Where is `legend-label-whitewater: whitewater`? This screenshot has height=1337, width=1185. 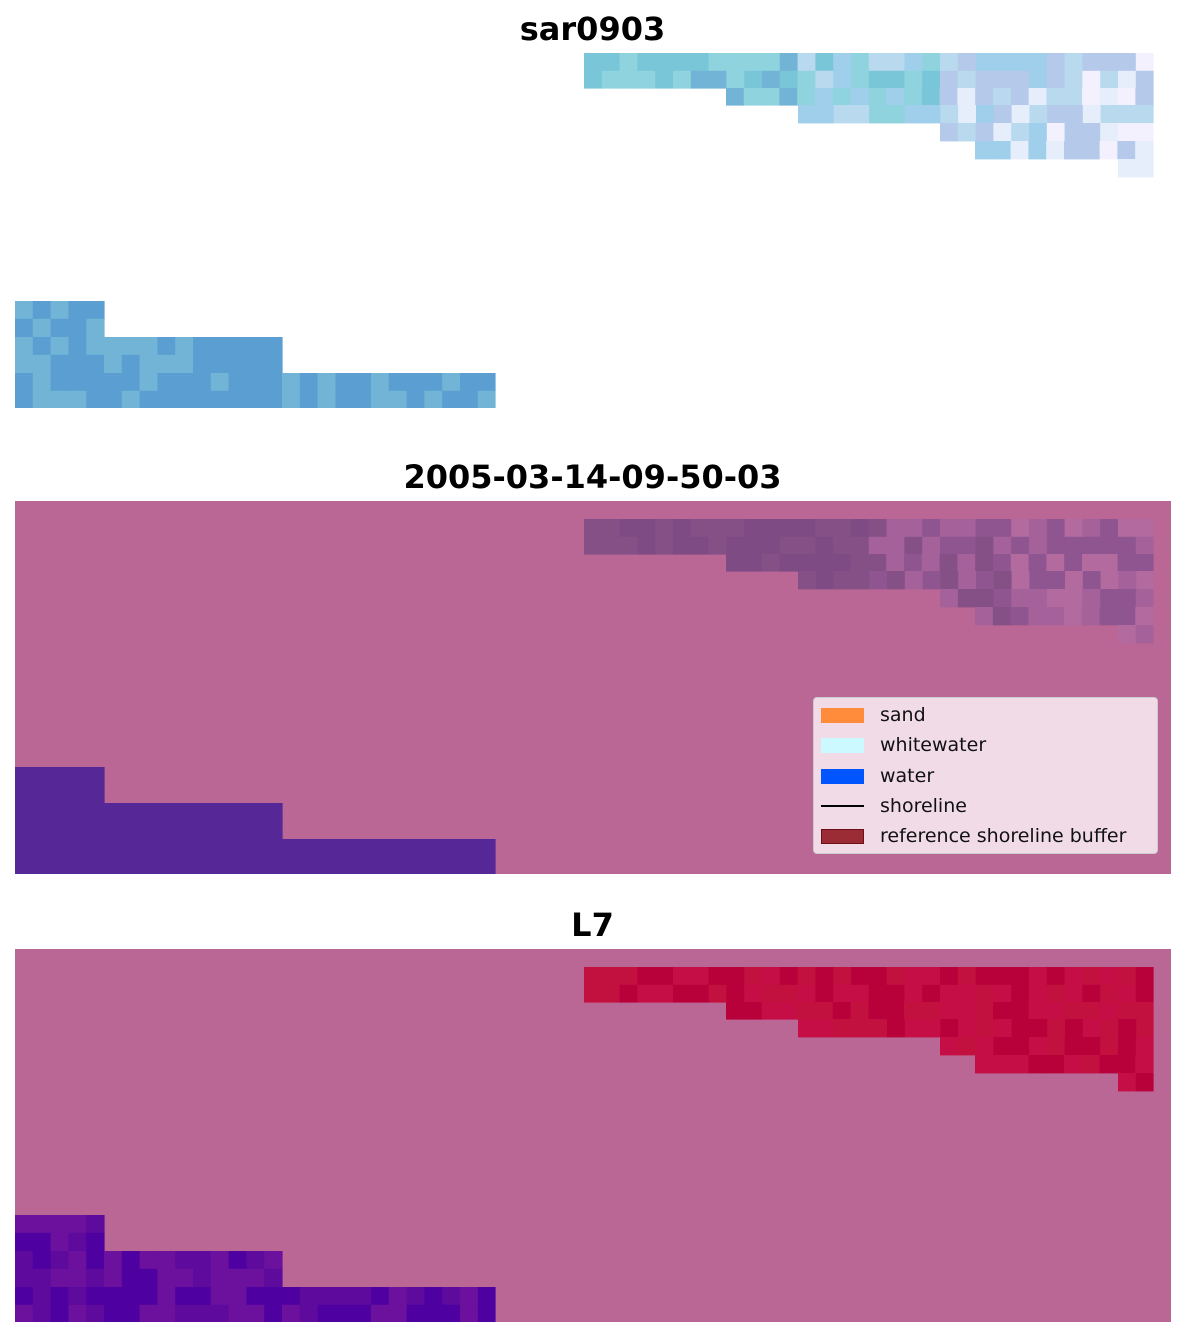 legend-label-whitewater: whitewater is located at coordinates (933, 745).